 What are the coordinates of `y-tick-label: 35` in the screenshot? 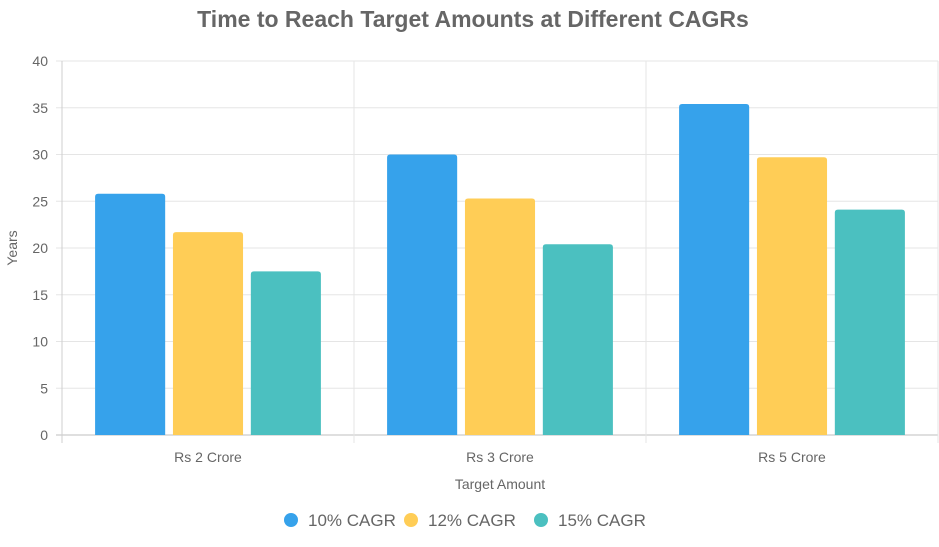 It's located at (40, 108).